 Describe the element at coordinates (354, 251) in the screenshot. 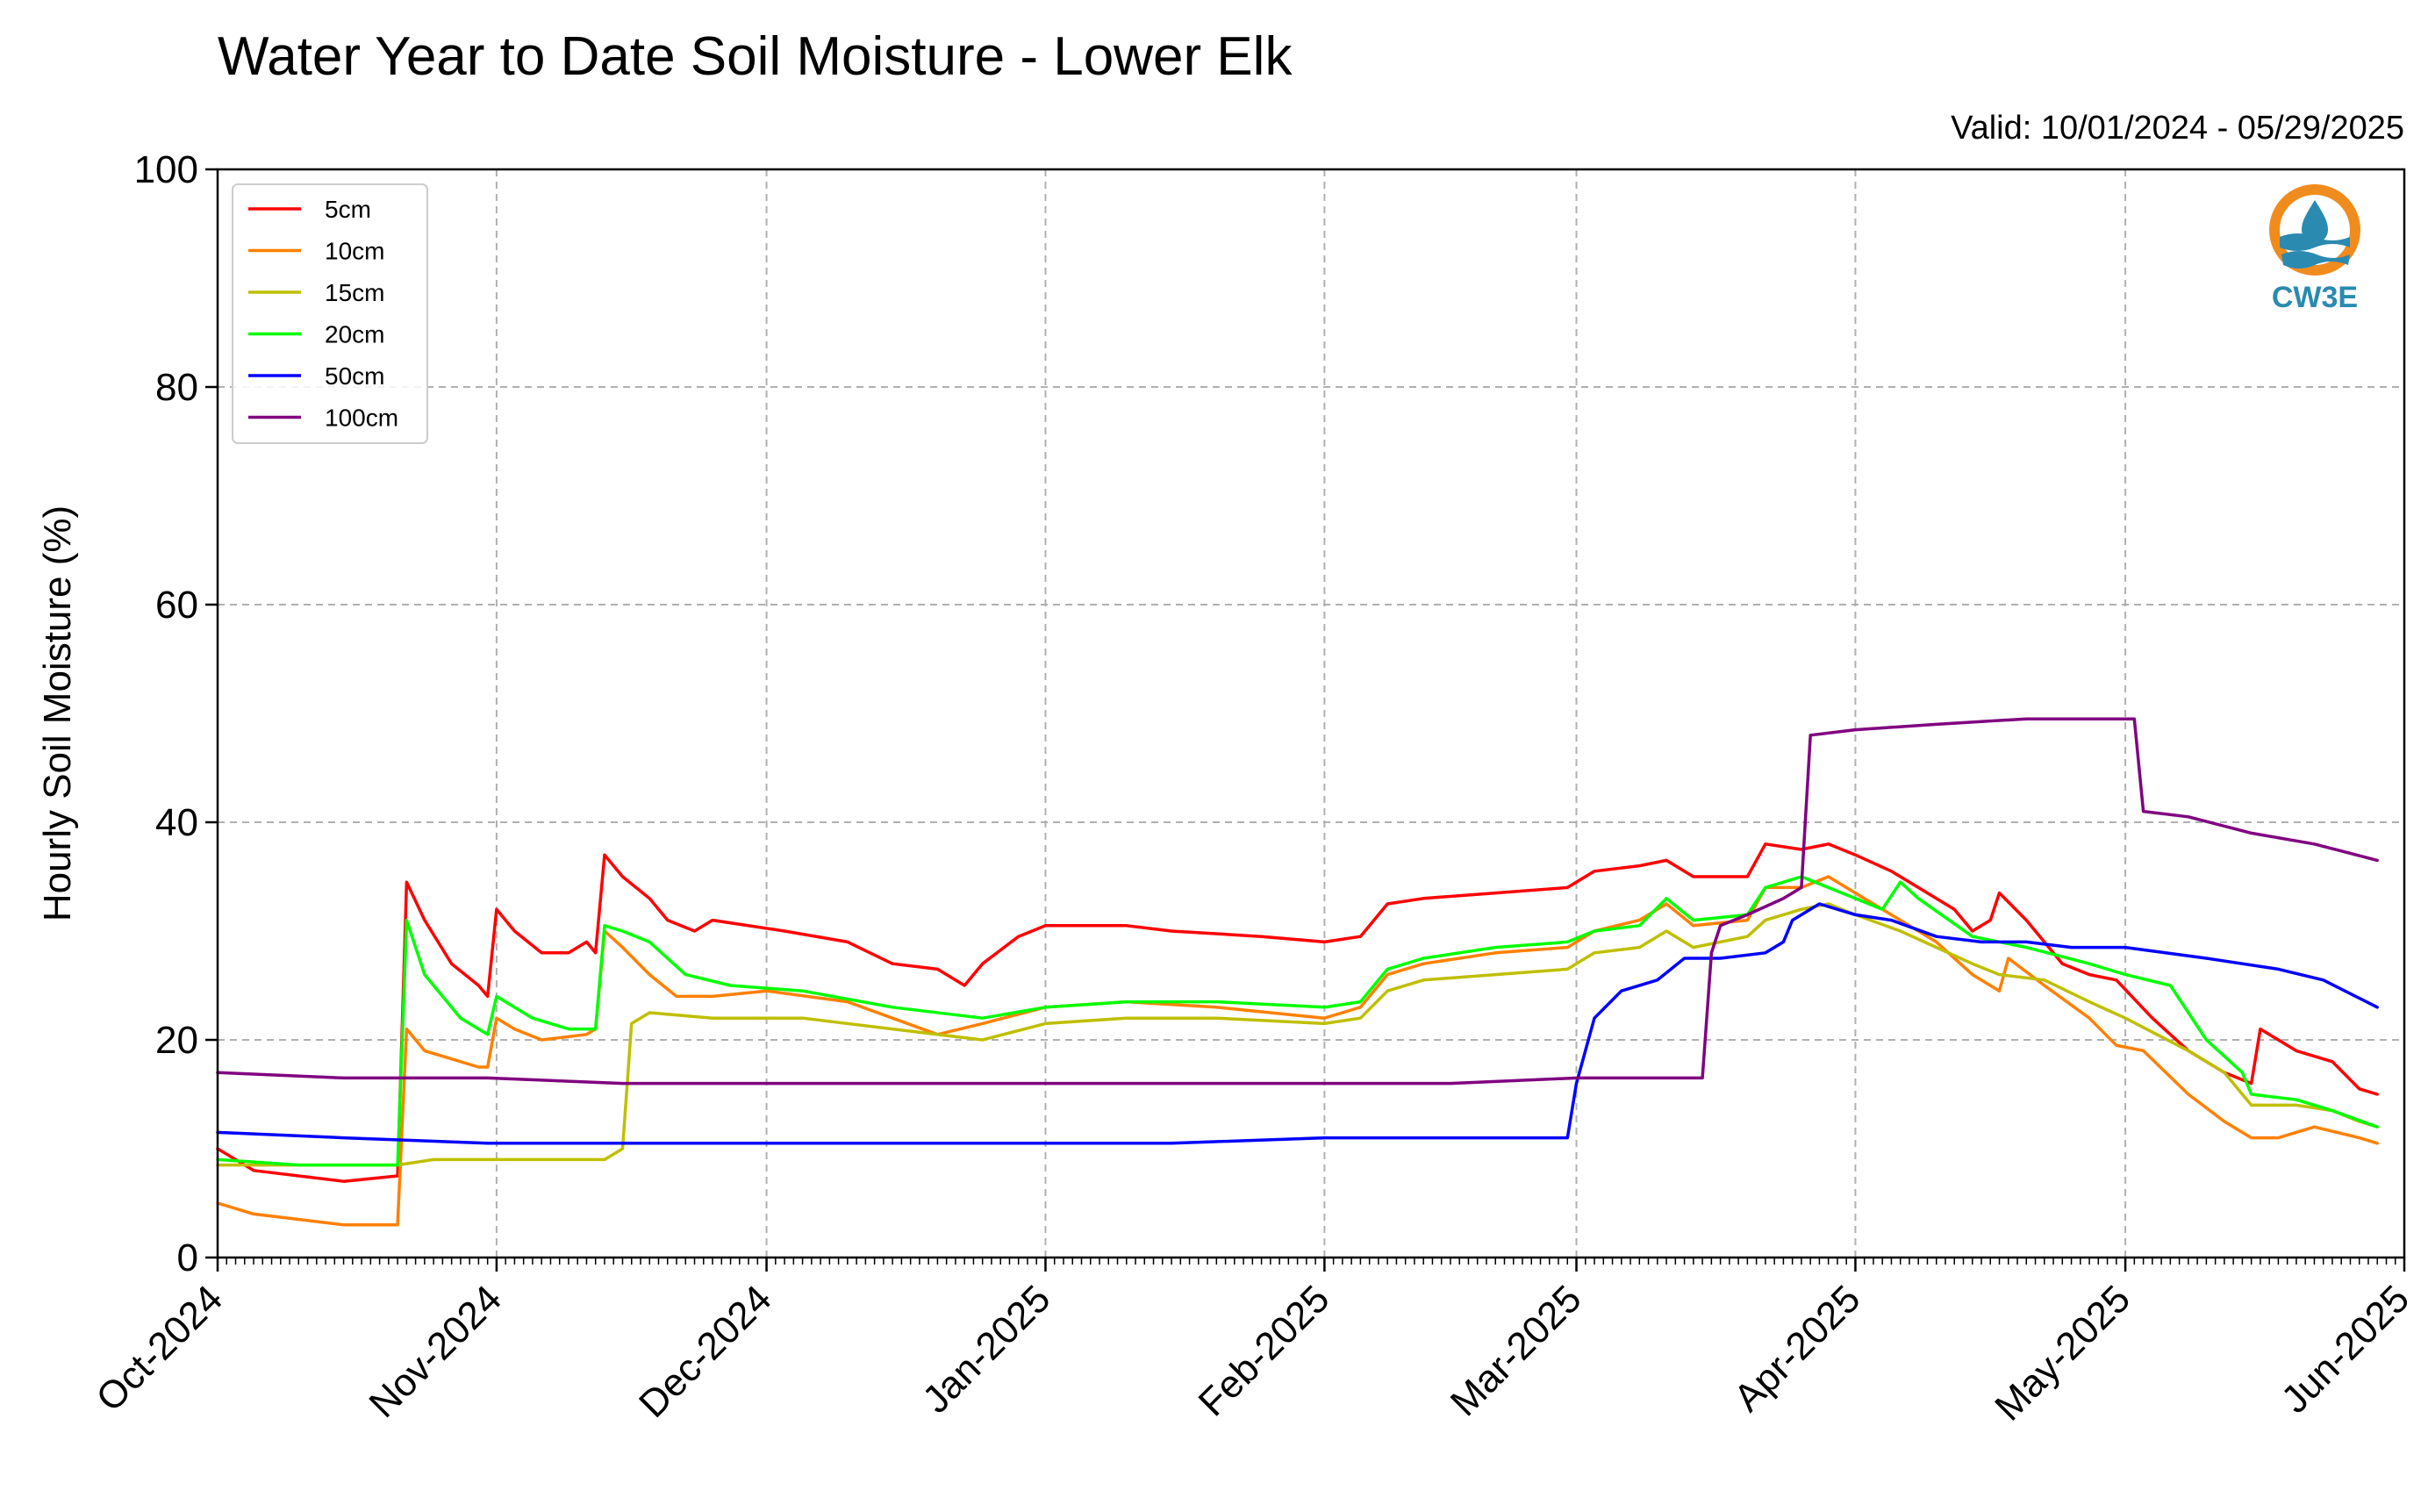

I see `legend-label: 10cm` at that location.